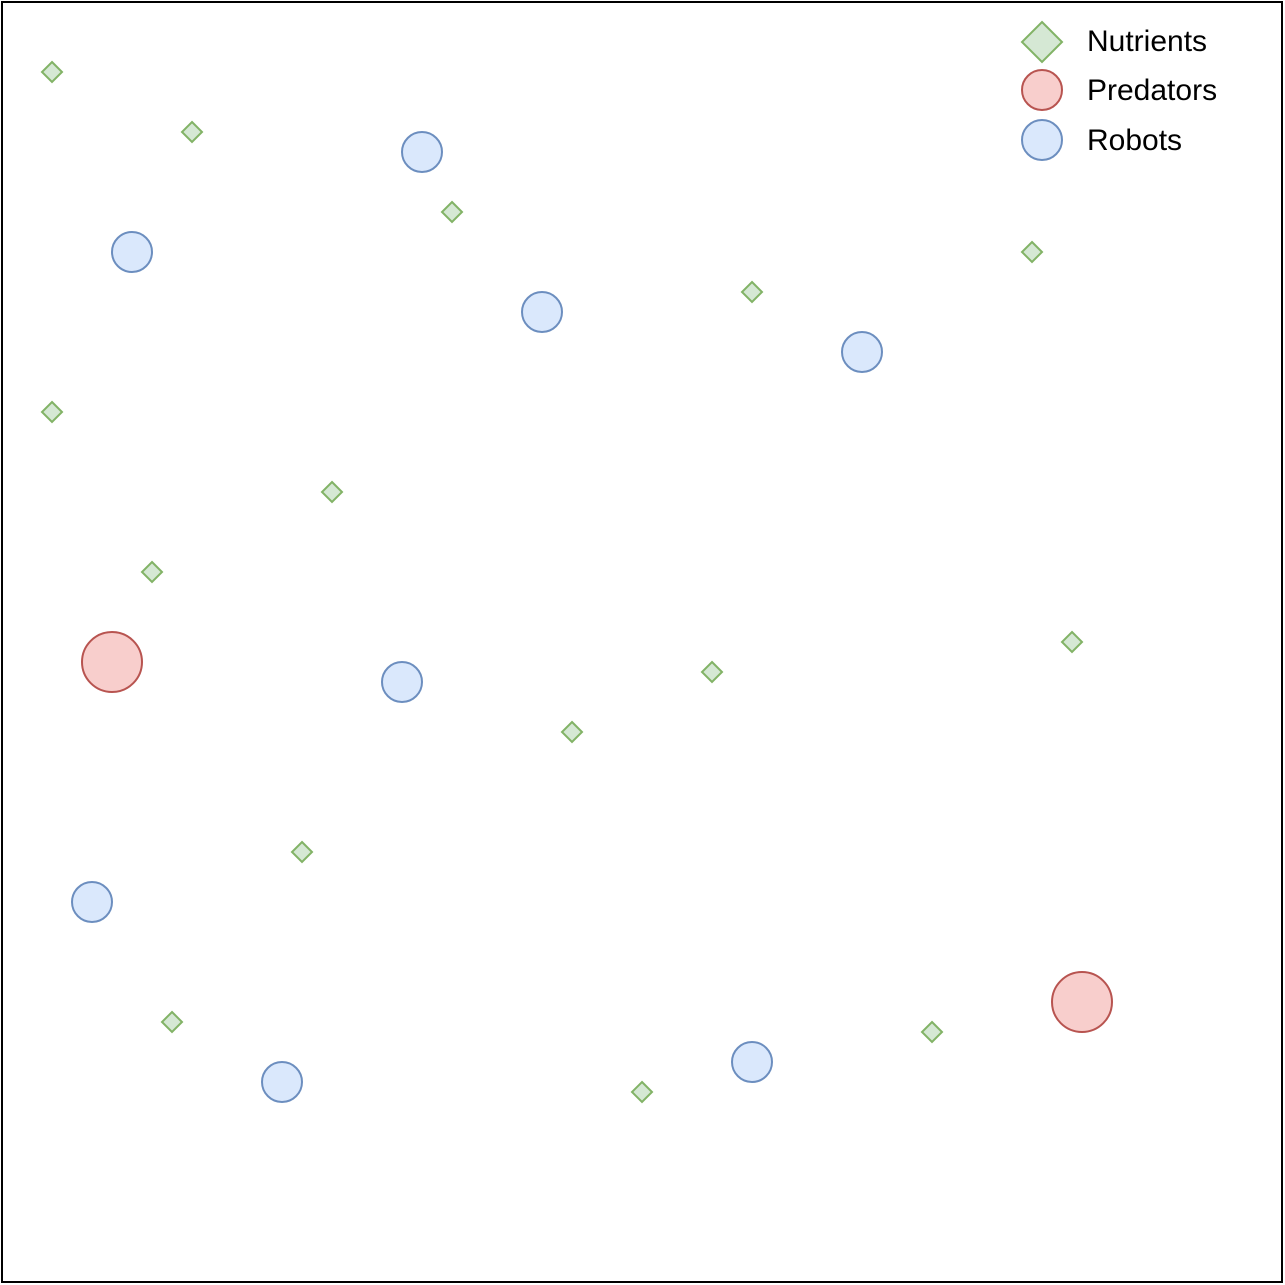 This screenshot has height=1285, width=1285. I want to click on legend-robots-label: Robots, so click(1134, 140).